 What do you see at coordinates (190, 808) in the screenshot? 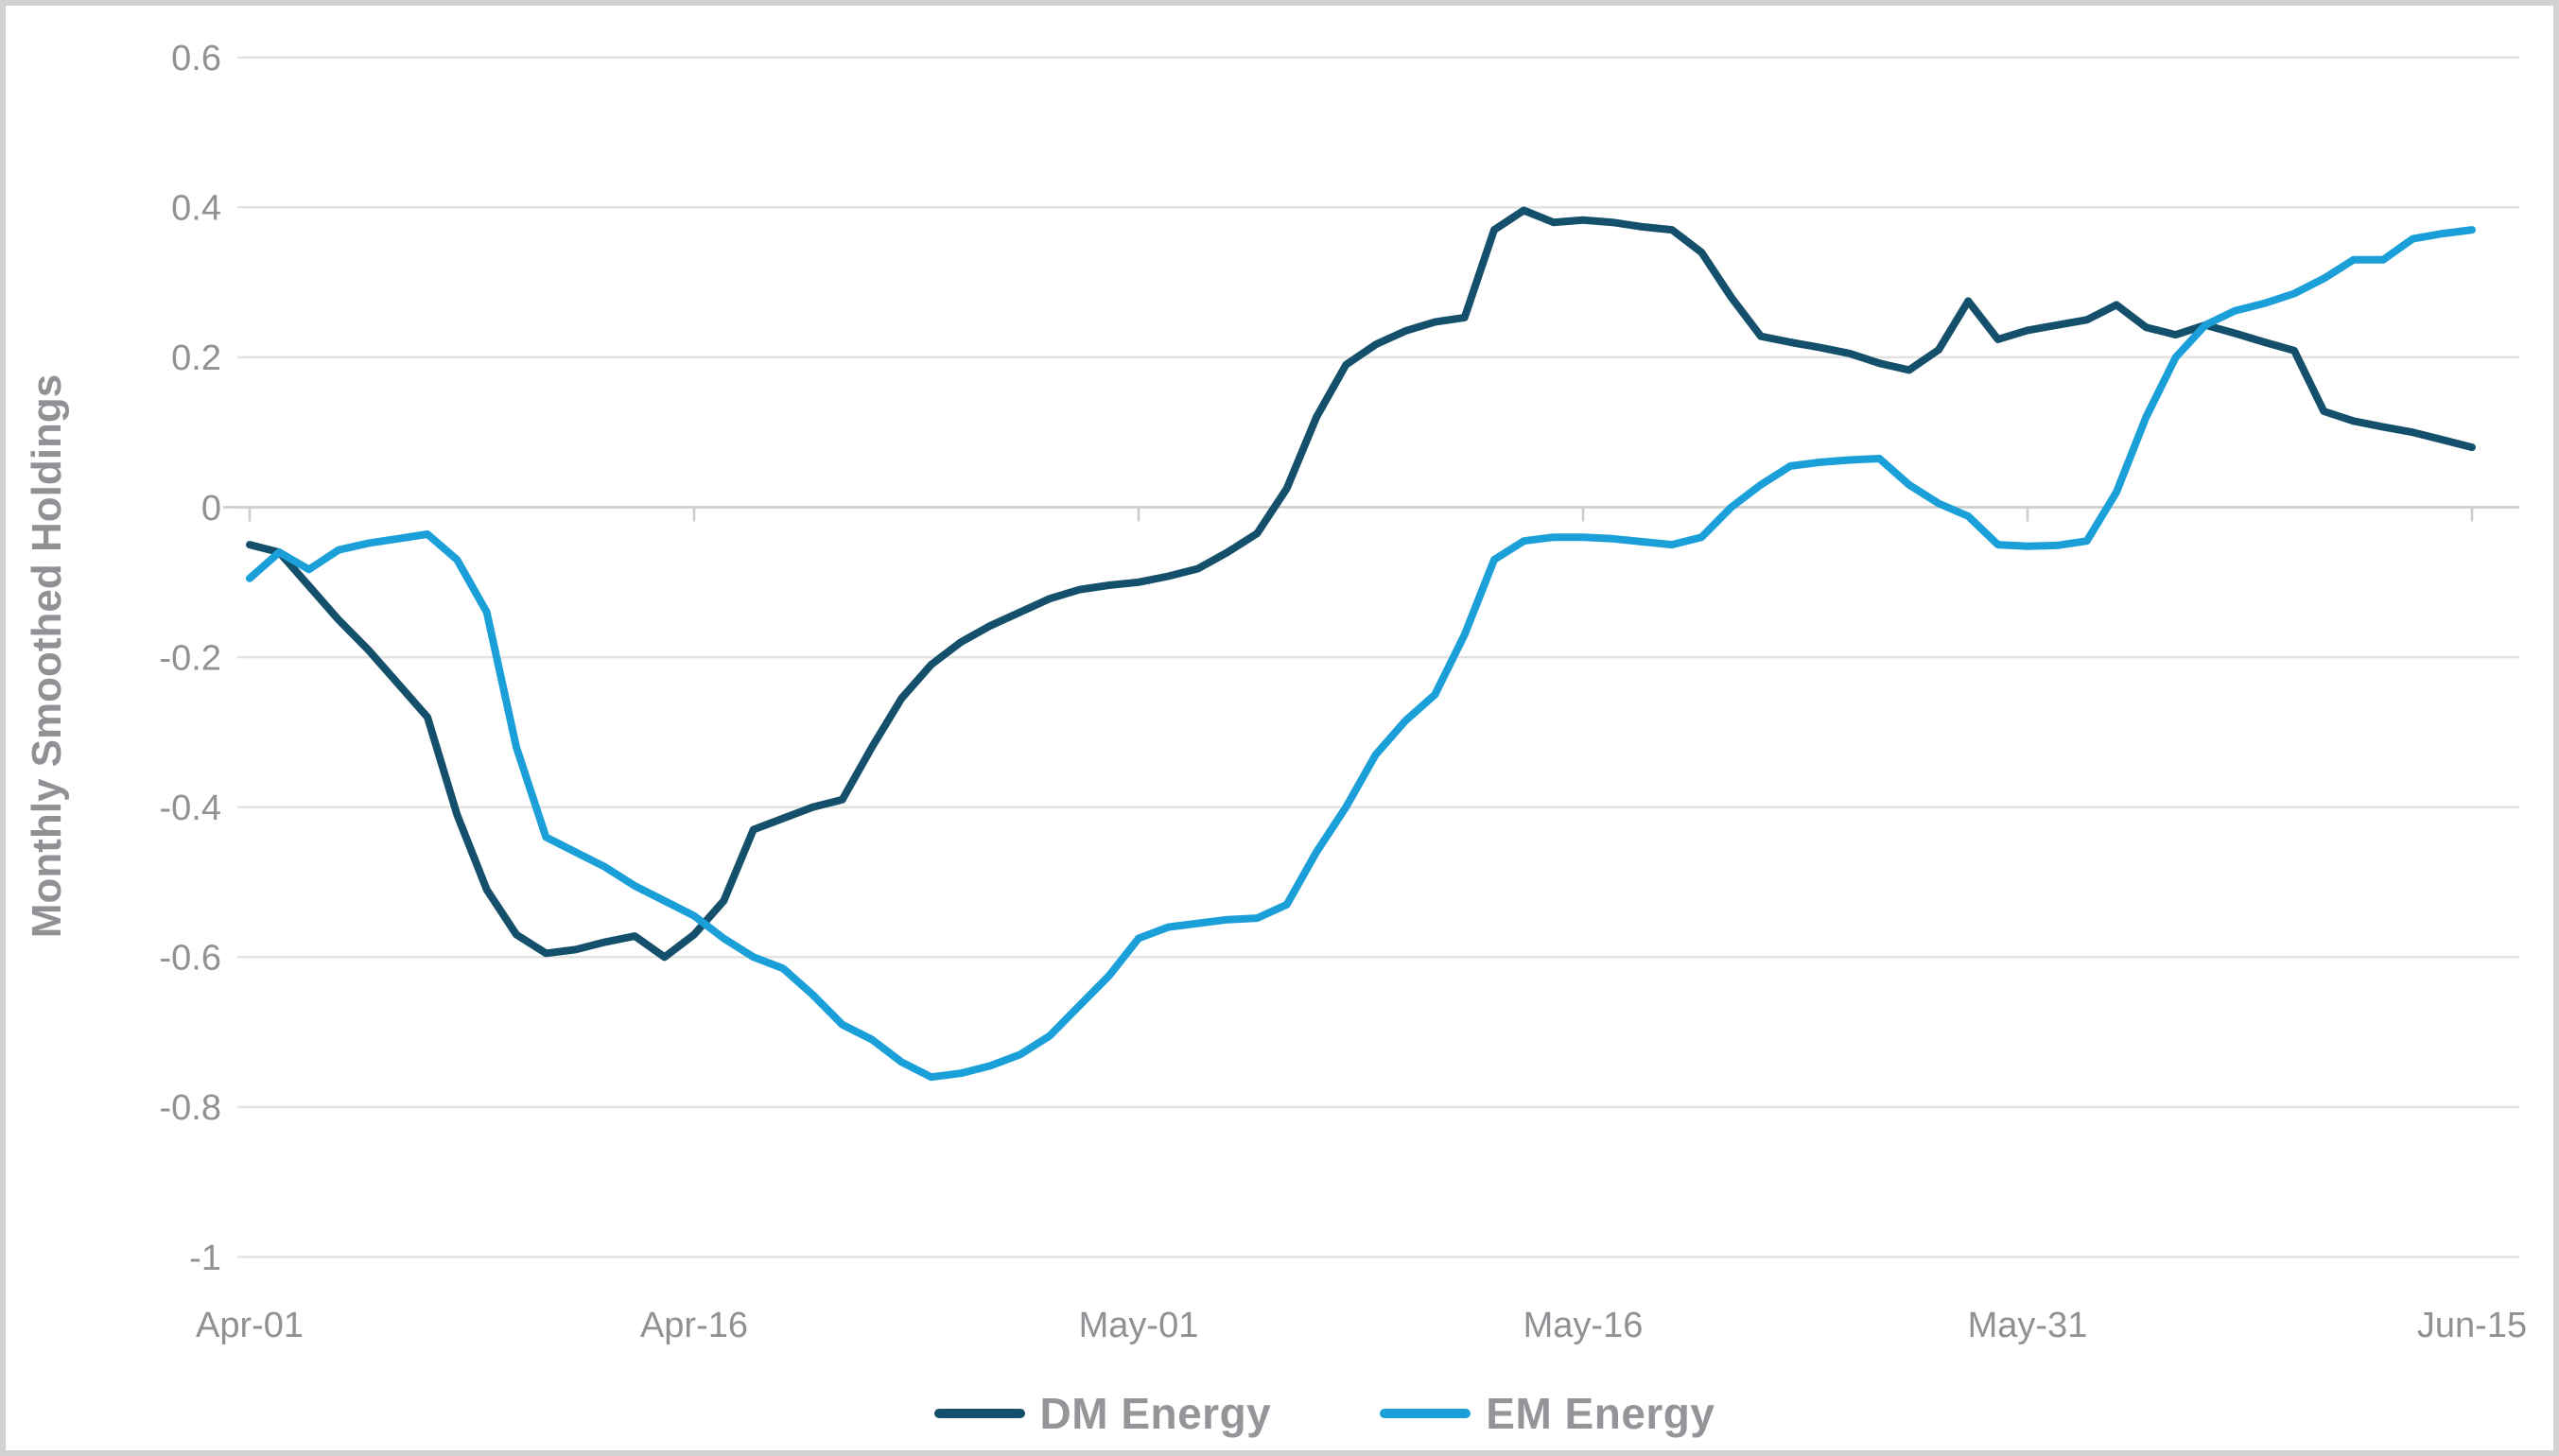
I see `y-tick-label--0.4: -0.4` at bounding box center [190, 808].